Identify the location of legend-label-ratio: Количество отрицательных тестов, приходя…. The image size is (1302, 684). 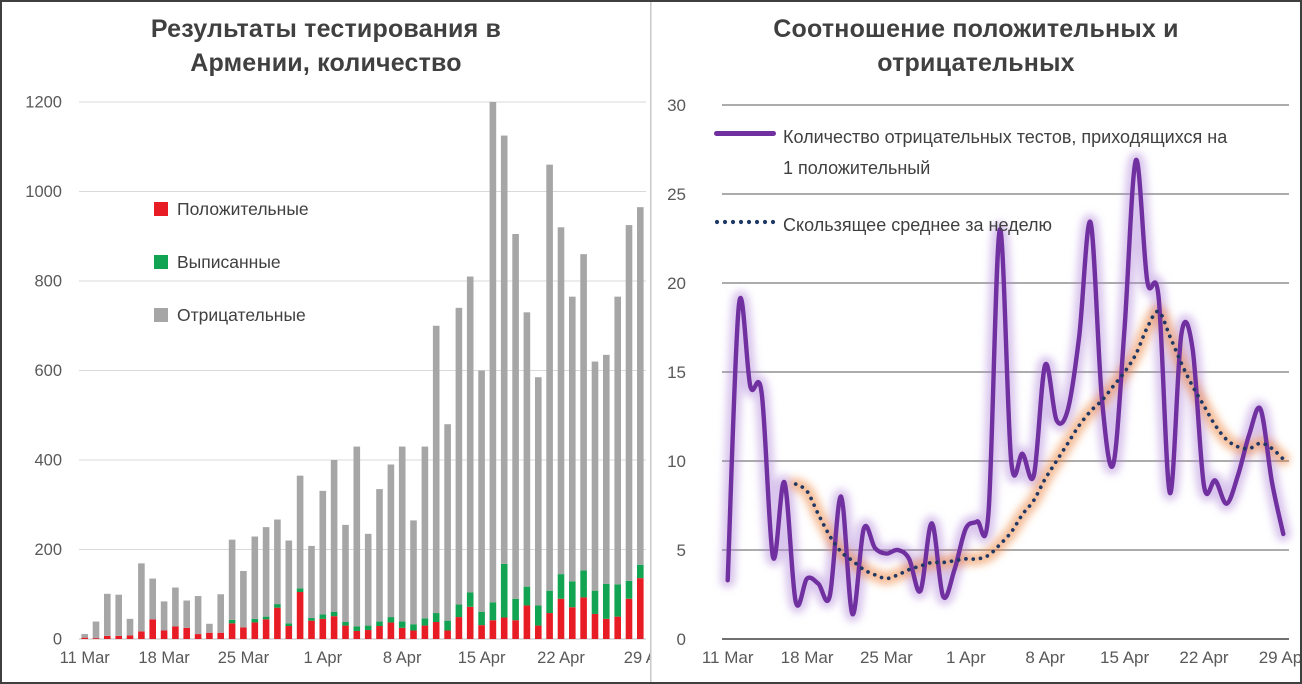
(1005, 153).